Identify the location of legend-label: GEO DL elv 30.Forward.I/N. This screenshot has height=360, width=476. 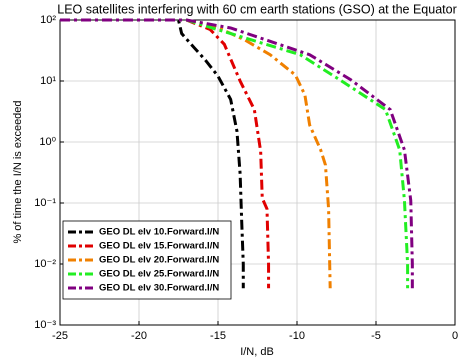
(159, 288).